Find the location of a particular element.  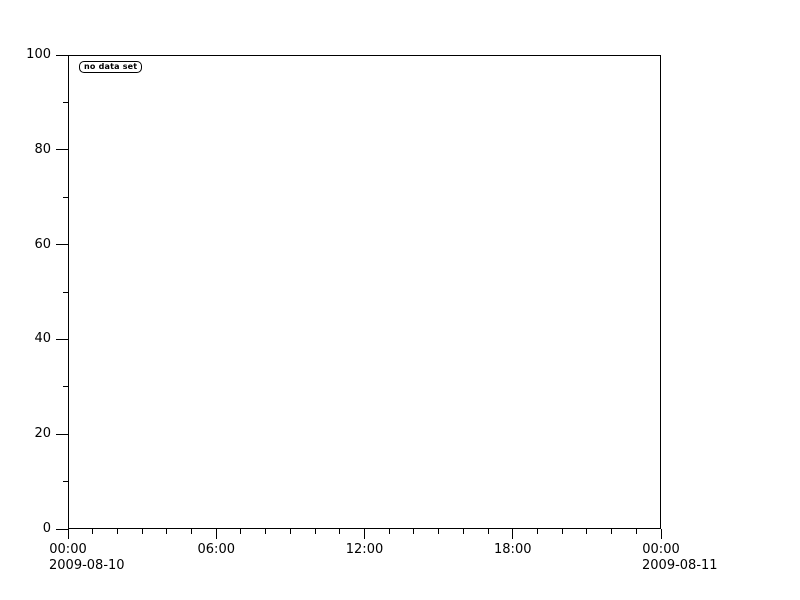

y-tick-label: 0 is located at coordinates (46, 528).